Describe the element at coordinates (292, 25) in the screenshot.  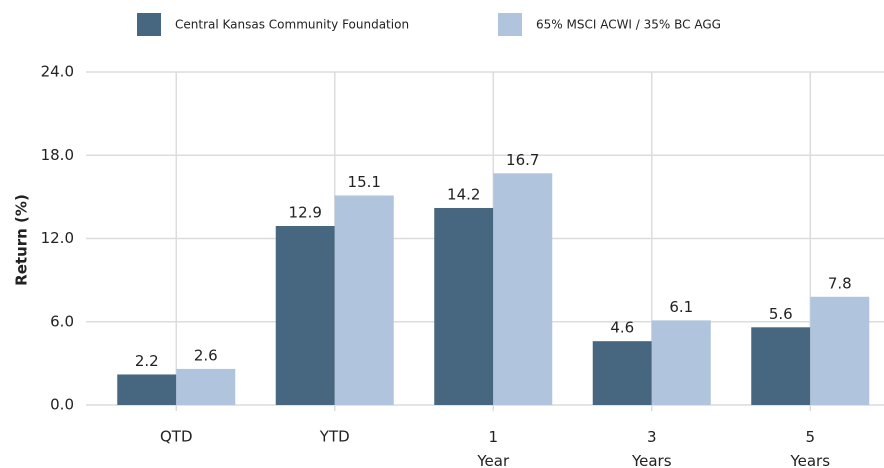
I see `legend-label: Central Kansas Community Foundation` at that location.